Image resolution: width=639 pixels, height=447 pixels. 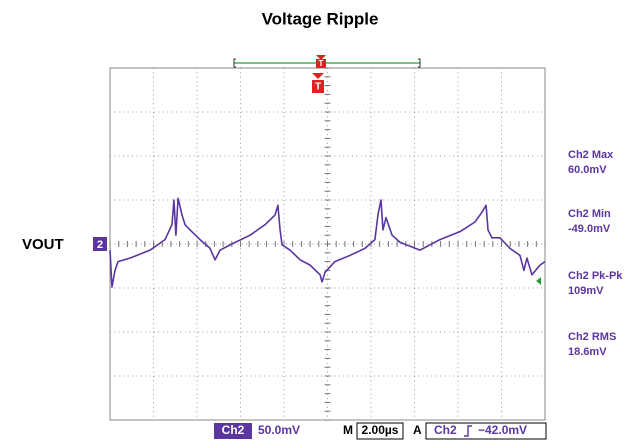 I want to click on status-scale: 50.0mV, so click(x=279, y=430).